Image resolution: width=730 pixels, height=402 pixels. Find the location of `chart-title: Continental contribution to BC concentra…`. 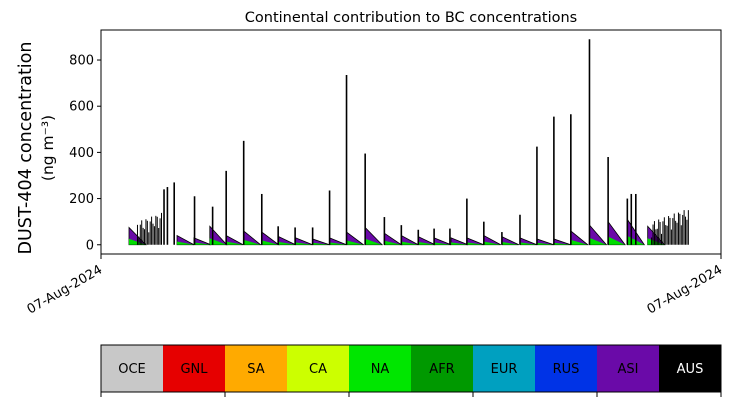

chart-title: Continental contribution to BC concentra… is located at coordinates (411, 18).